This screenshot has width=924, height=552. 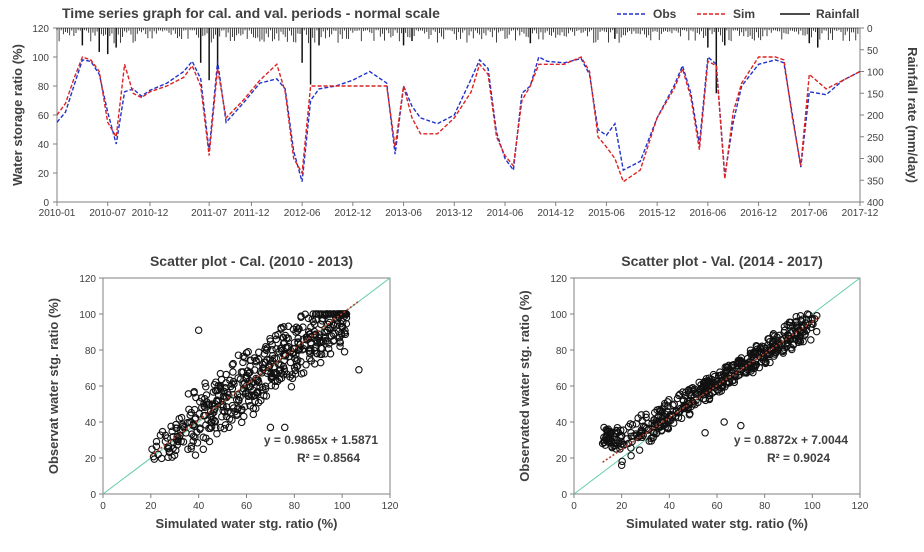 What do you see at coordinates (562, 387) in the screenshot?
I see `sc2-y-tick-label: 60` at bounding box center [562, 387].